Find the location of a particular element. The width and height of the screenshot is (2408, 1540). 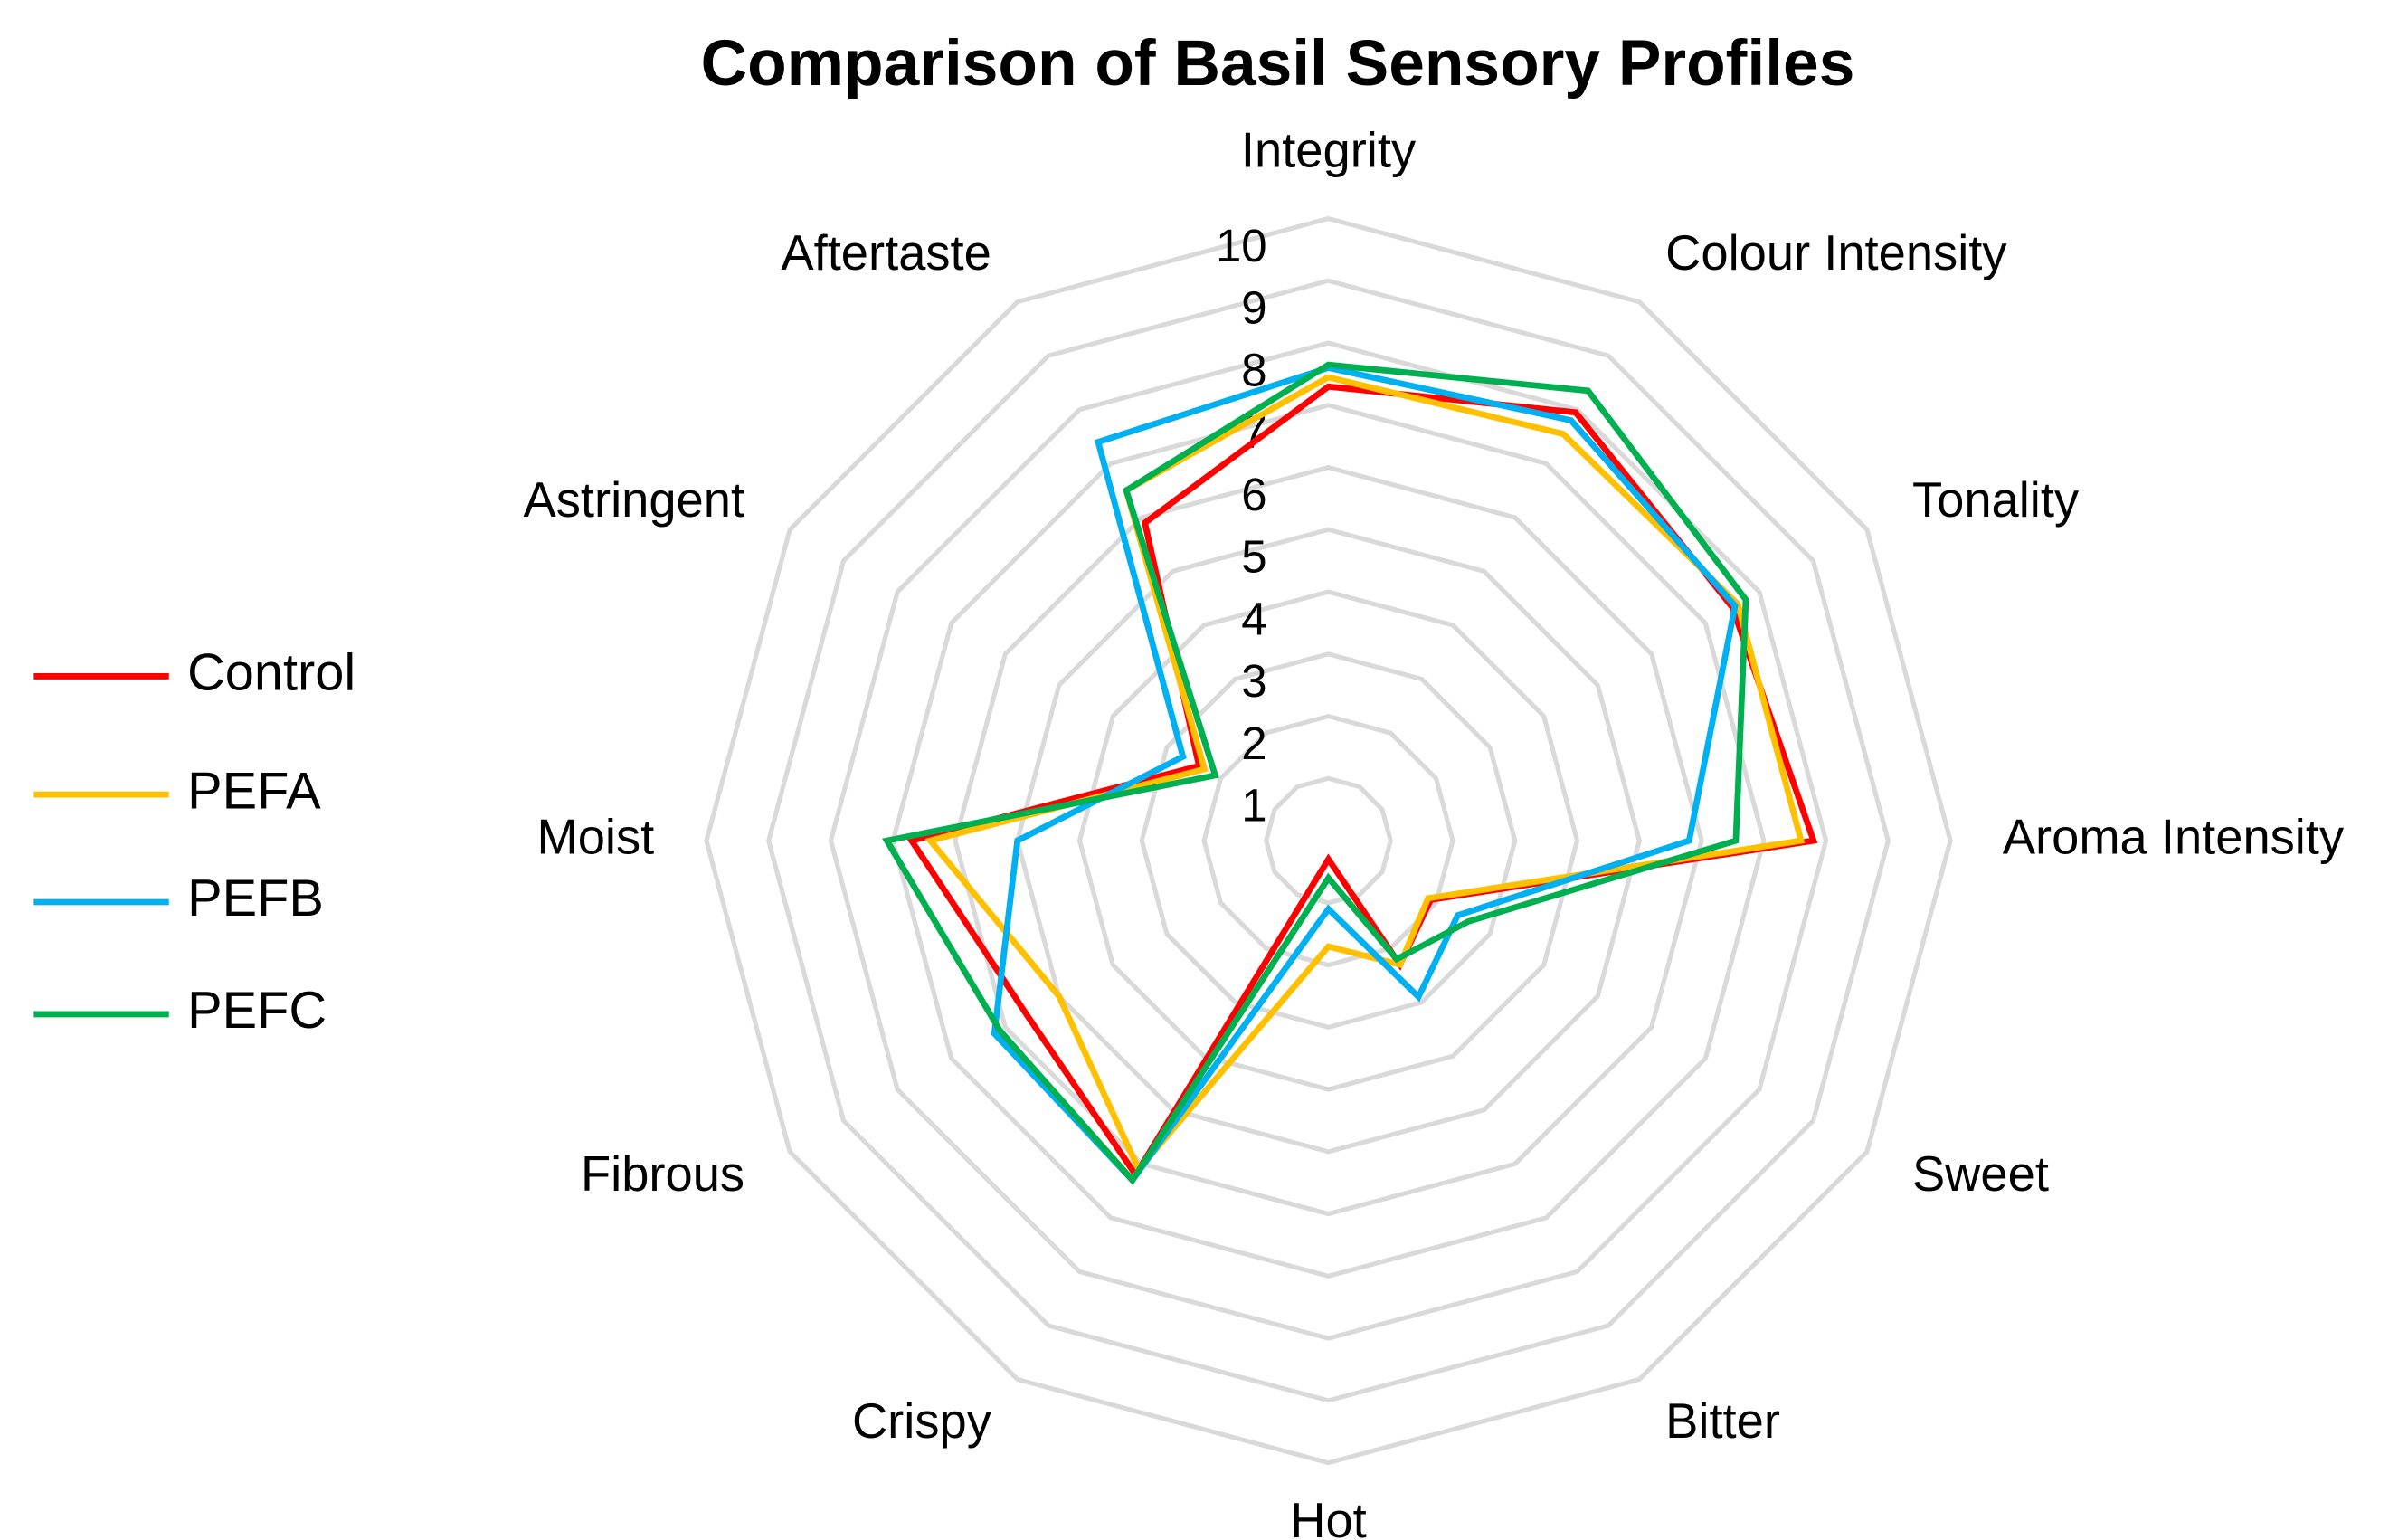

r-tick-label: 1 is located at coordinates (1253, 806).